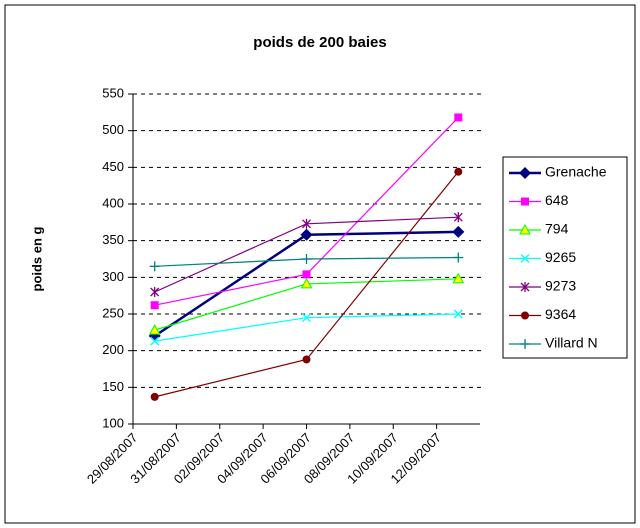 The image size is (640, 528). I want to click on legend-label: 9265, so click(560, 257).